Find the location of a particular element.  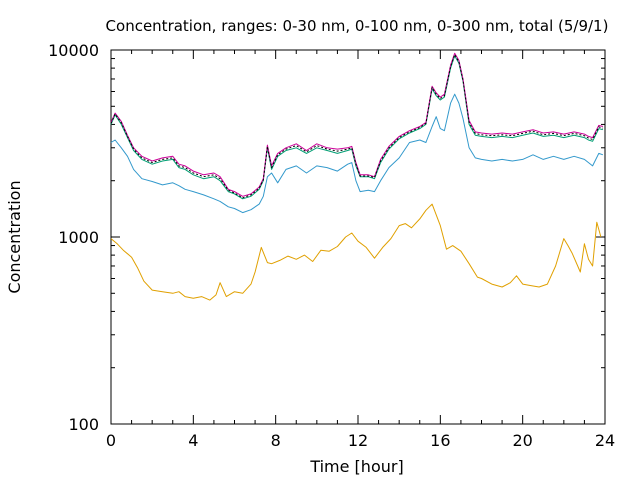

x-axis-label: Time [hour] is located at coordinates (356, 466).